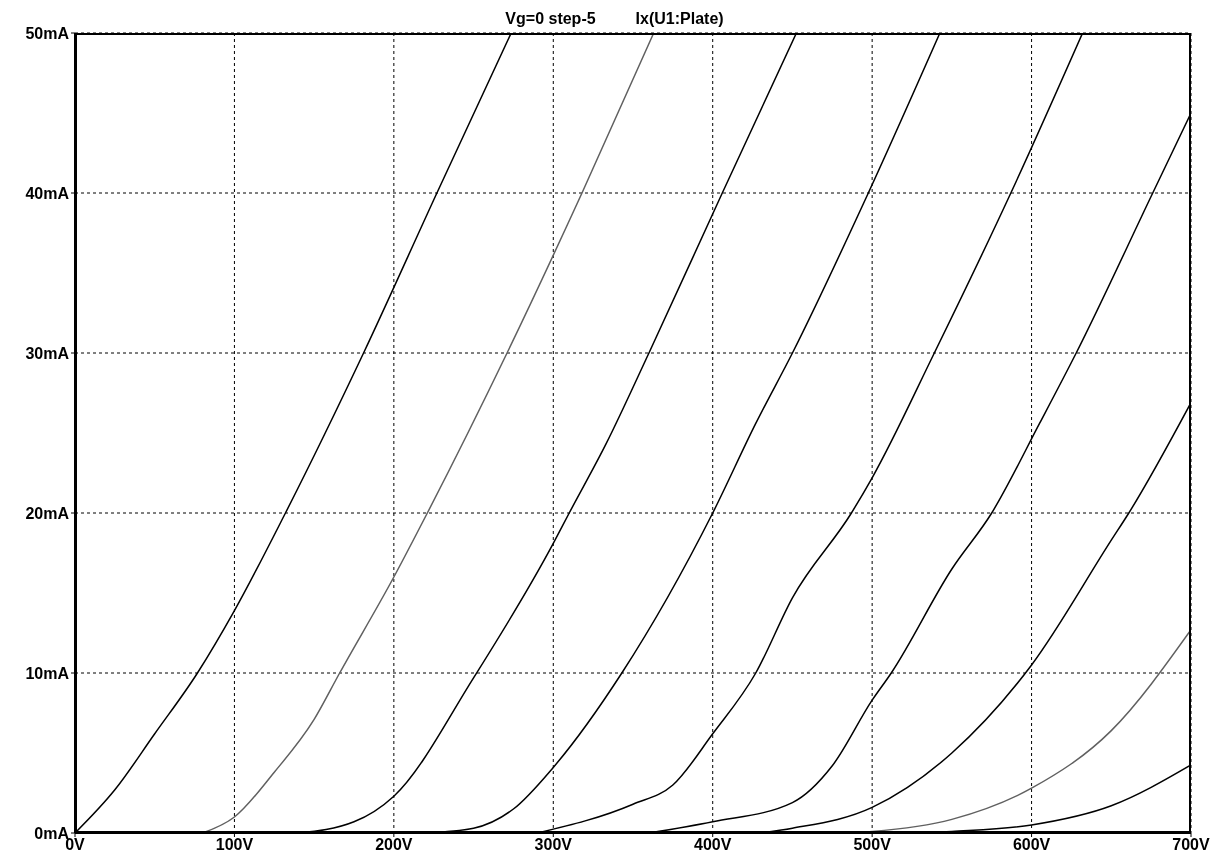 The height and width of the screenshot is (867, 1229). Describe the element at coordinates (679, 18) in the screenshot. I see `chart-subtitle: Ix(U1:Plate)` at that location.